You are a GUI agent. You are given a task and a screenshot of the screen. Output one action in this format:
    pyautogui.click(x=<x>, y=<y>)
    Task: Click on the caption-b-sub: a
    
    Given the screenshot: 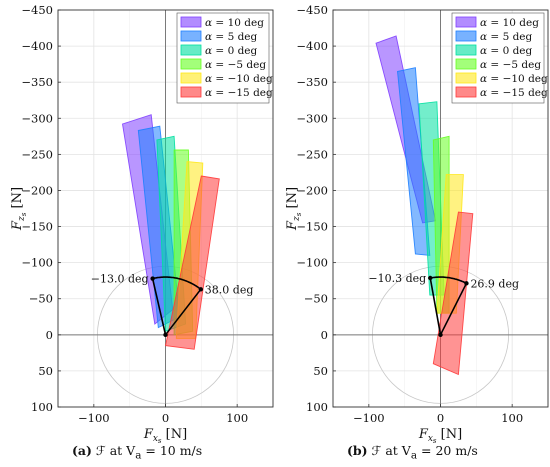 What is the action you would take?
    pyautogui.click(x=414, y=455)
    